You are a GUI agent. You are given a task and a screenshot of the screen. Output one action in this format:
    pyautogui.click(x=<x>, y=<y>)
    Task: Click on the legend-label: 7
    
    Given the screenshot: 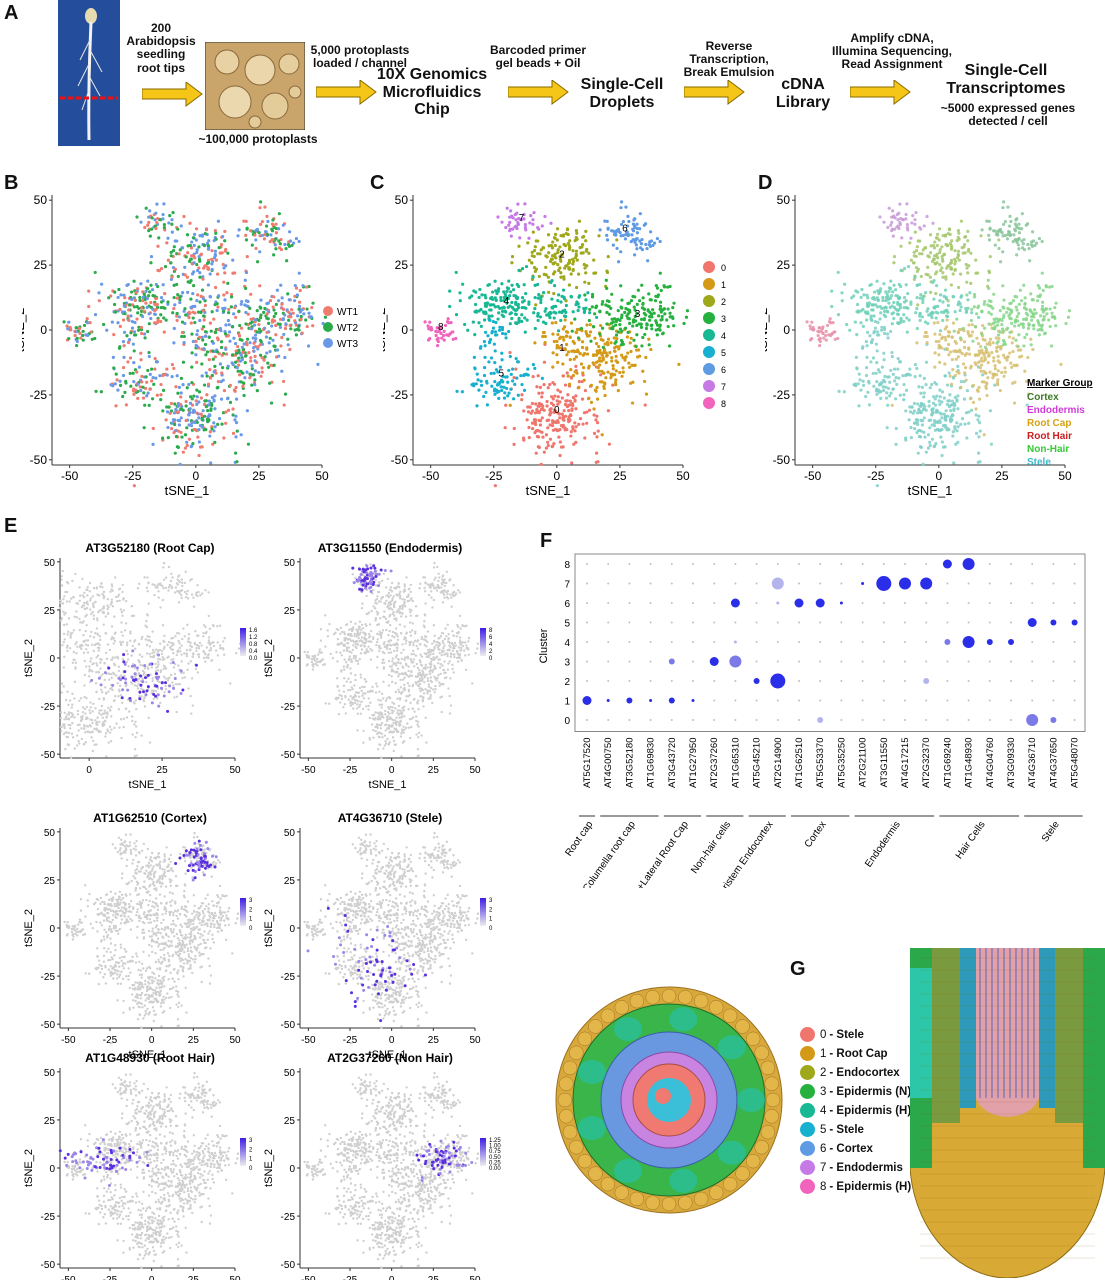 What is the action you would take?
    pyautogui.click(x=723, y=387)
    